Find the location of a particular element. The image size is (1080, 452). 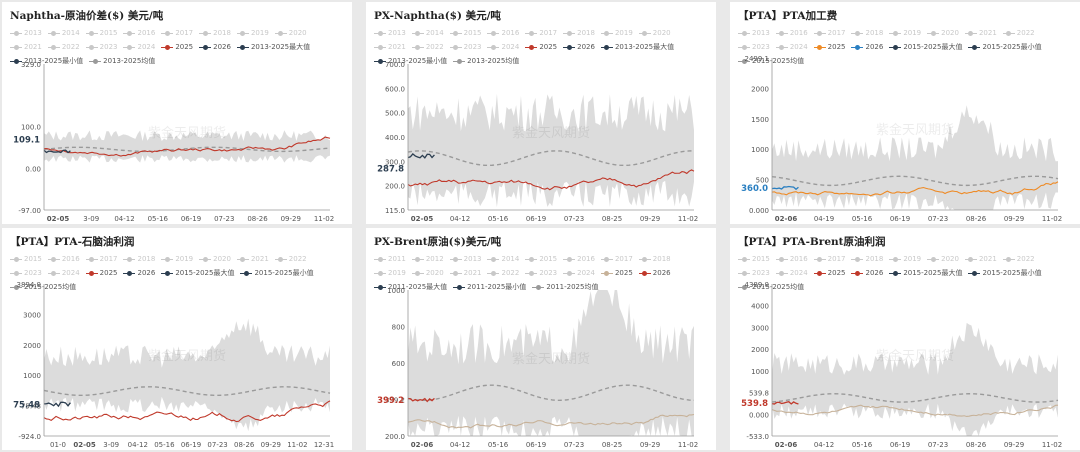

legend-item: 2011 is located at coordinates (390, 259).